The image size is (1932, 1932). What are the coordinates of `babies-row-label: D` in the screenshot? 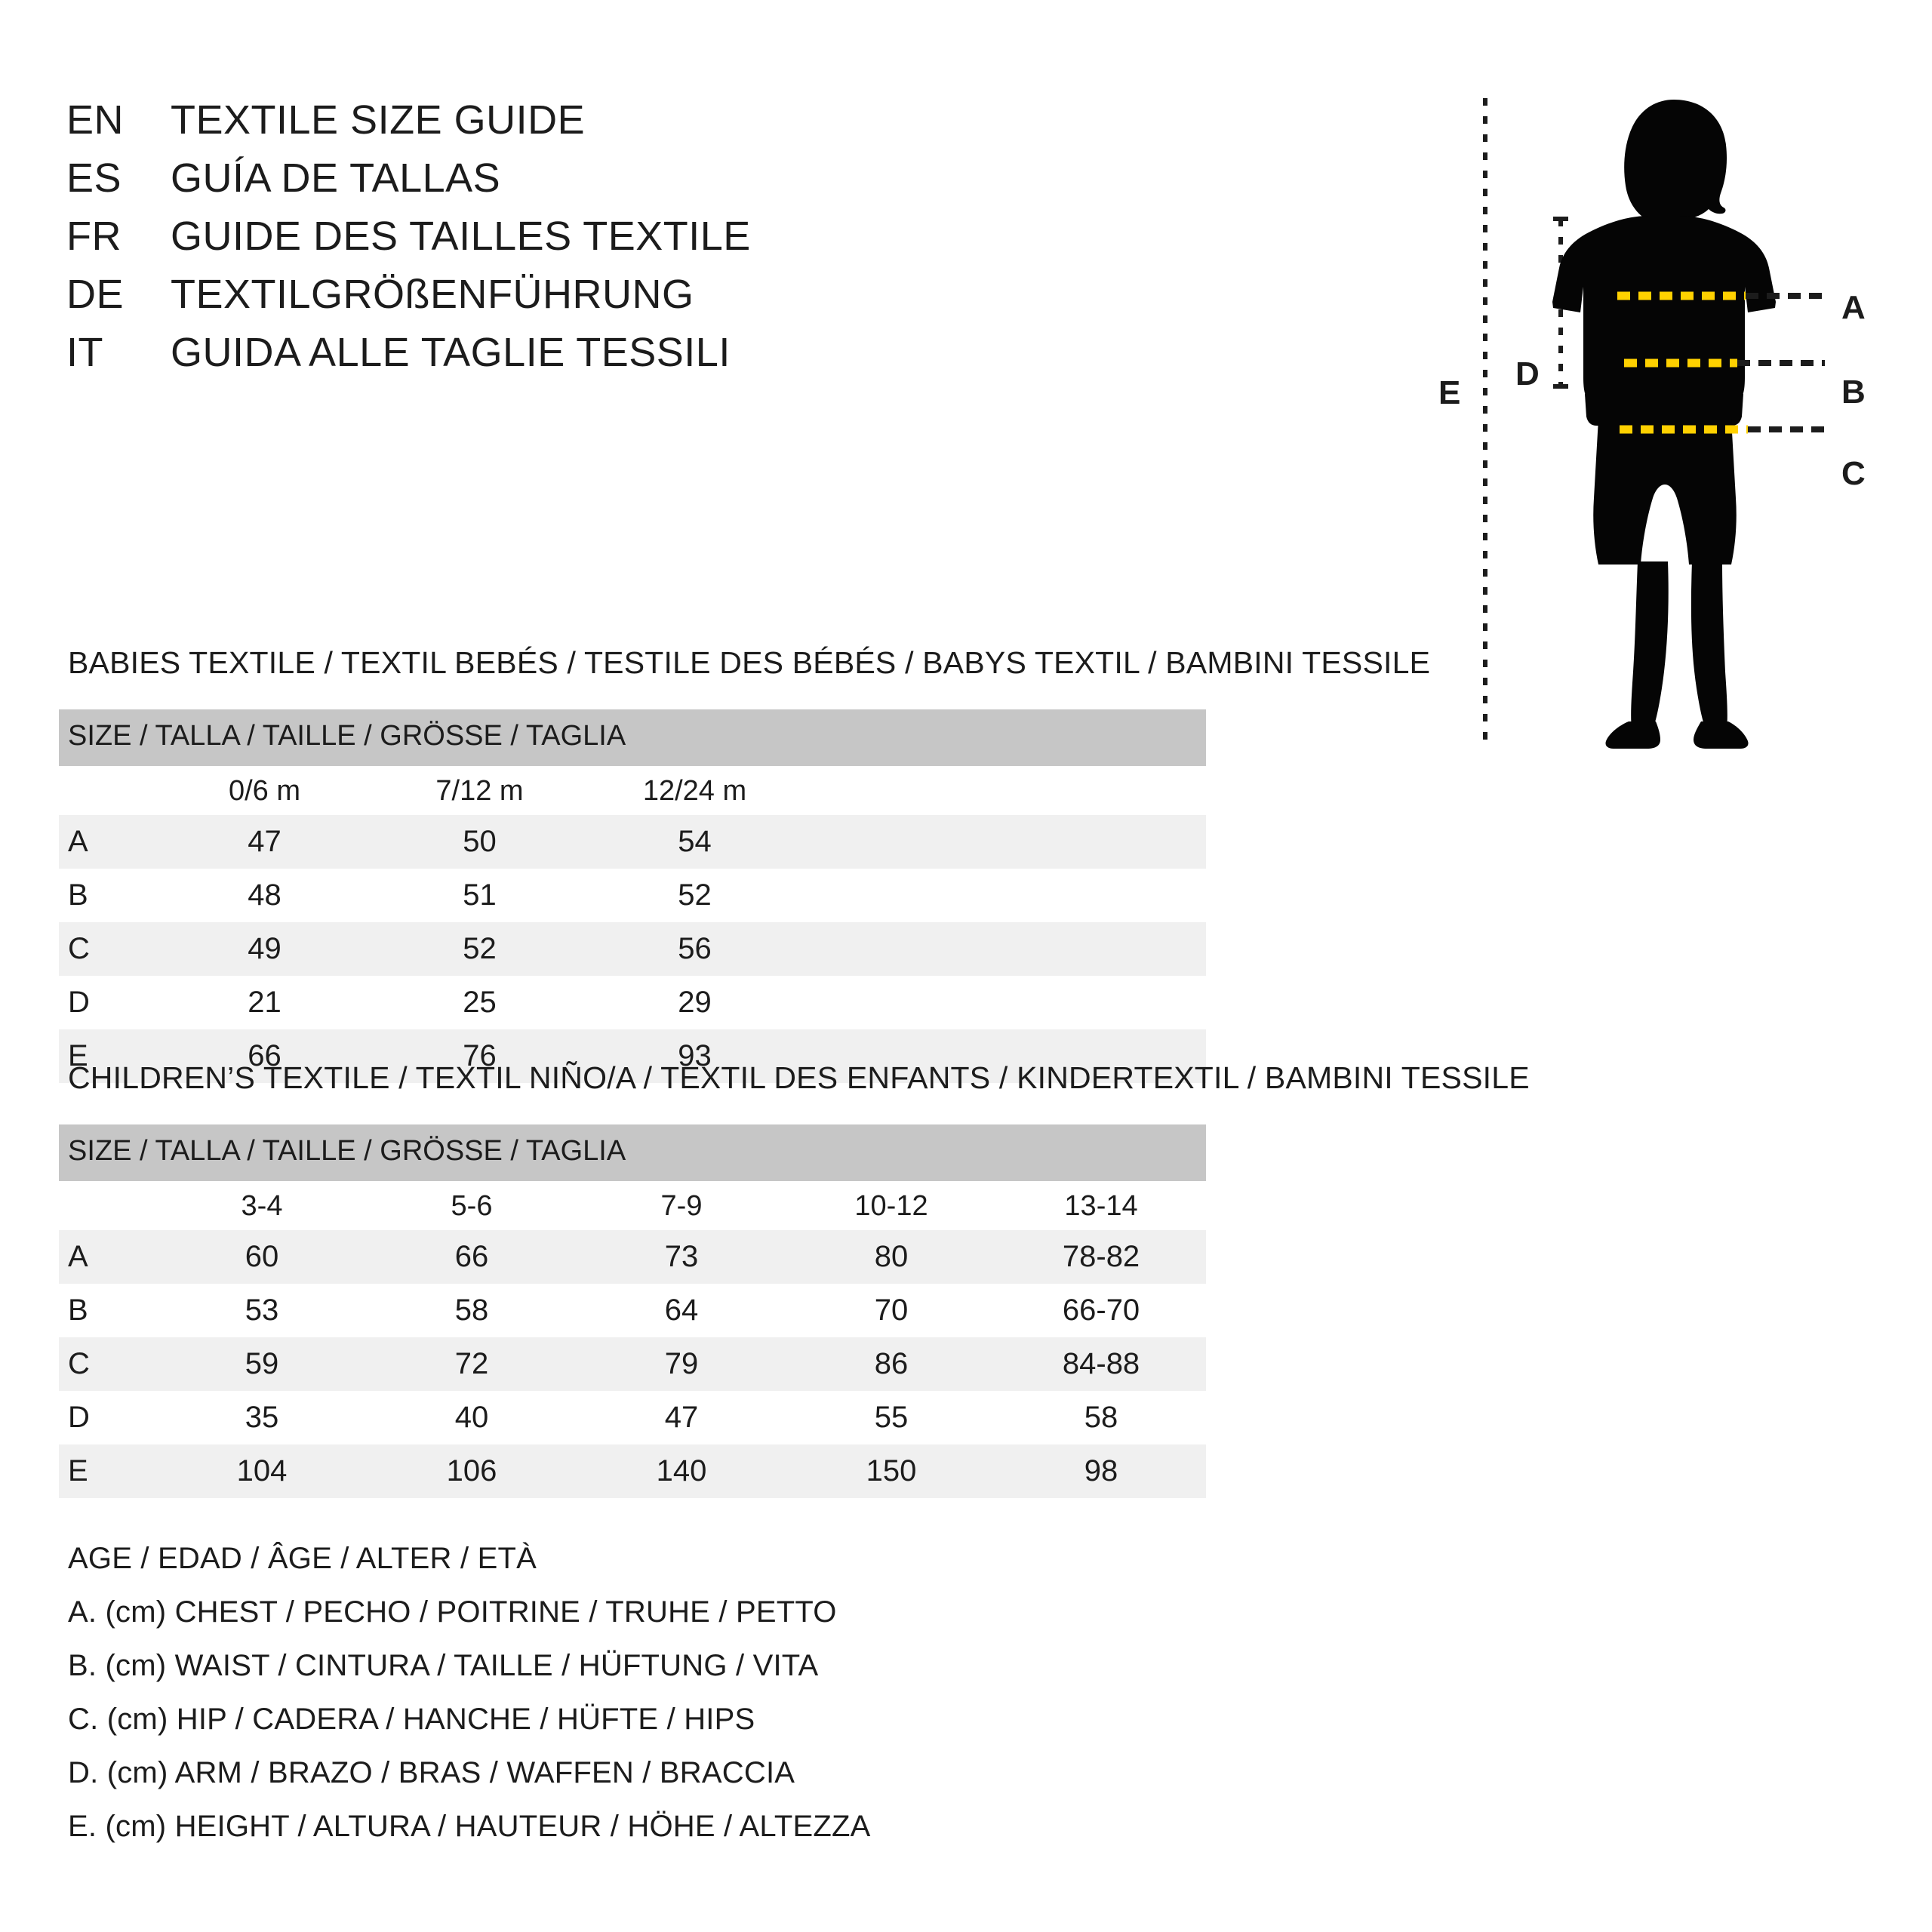 It's located at (108, 1002).